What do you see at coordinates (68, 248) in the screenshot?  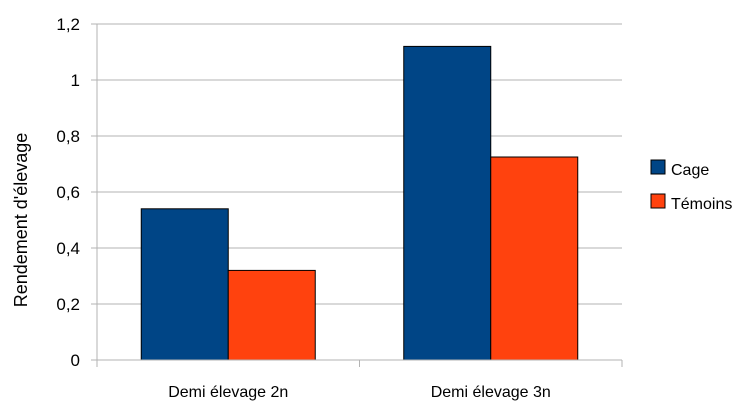 I see `y-tick-label: 0,4` at bounding box center [68, 248].